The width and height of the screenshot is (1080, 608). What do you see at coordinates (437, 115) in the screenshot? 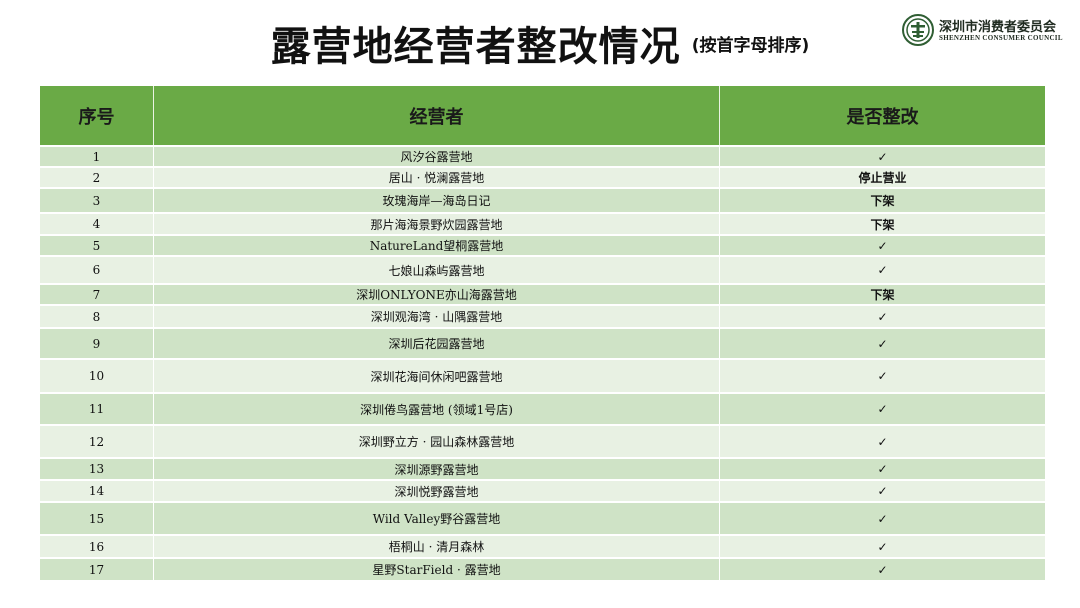
I see `header-operator: 经营者` at bounding box center [437, 115].